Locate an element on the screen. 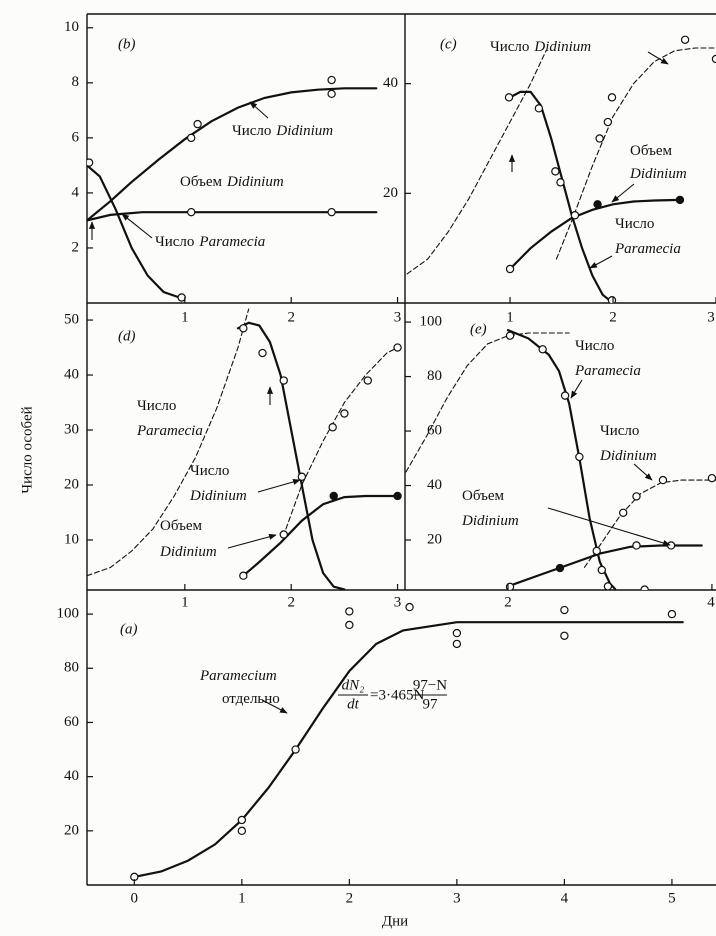 The image size is (716, 936). y-axis-label: Число особей is located at coordinates (27, 449).